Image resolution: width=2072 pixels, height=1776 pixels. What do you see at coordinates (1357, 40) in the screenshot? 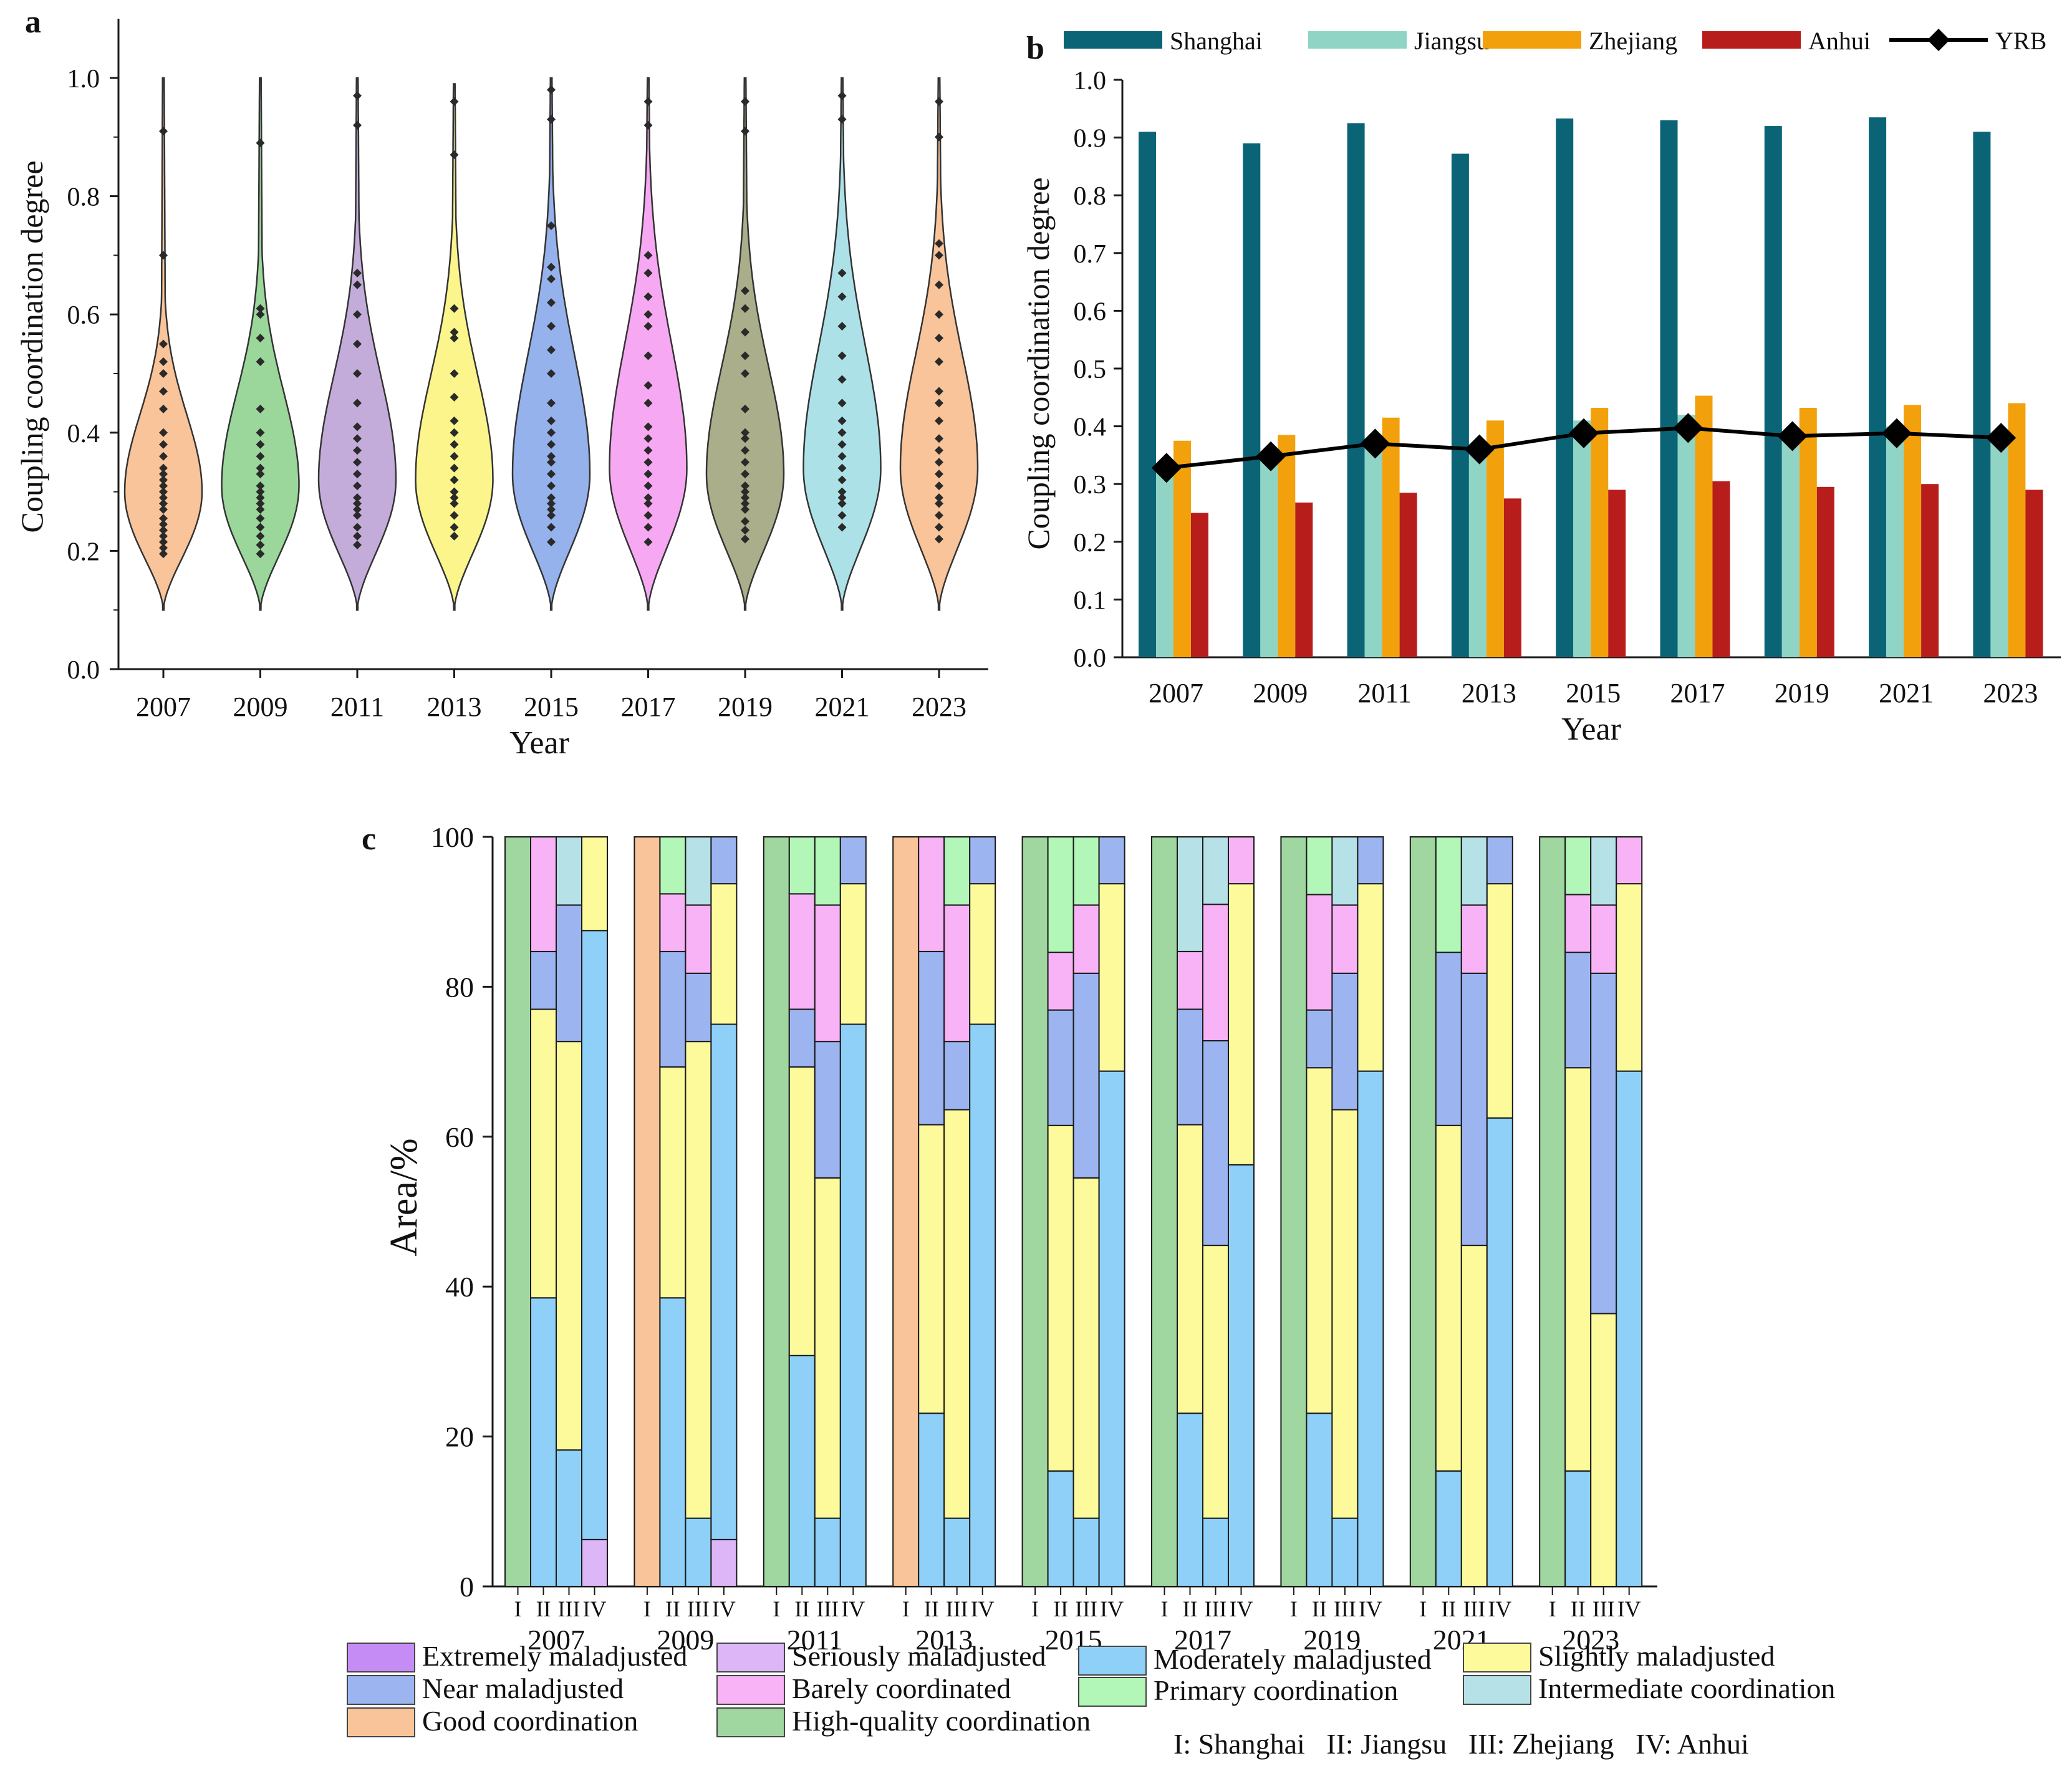
I see `b-legend-swatch-jiangsu` at bounding box center [1357, 40].